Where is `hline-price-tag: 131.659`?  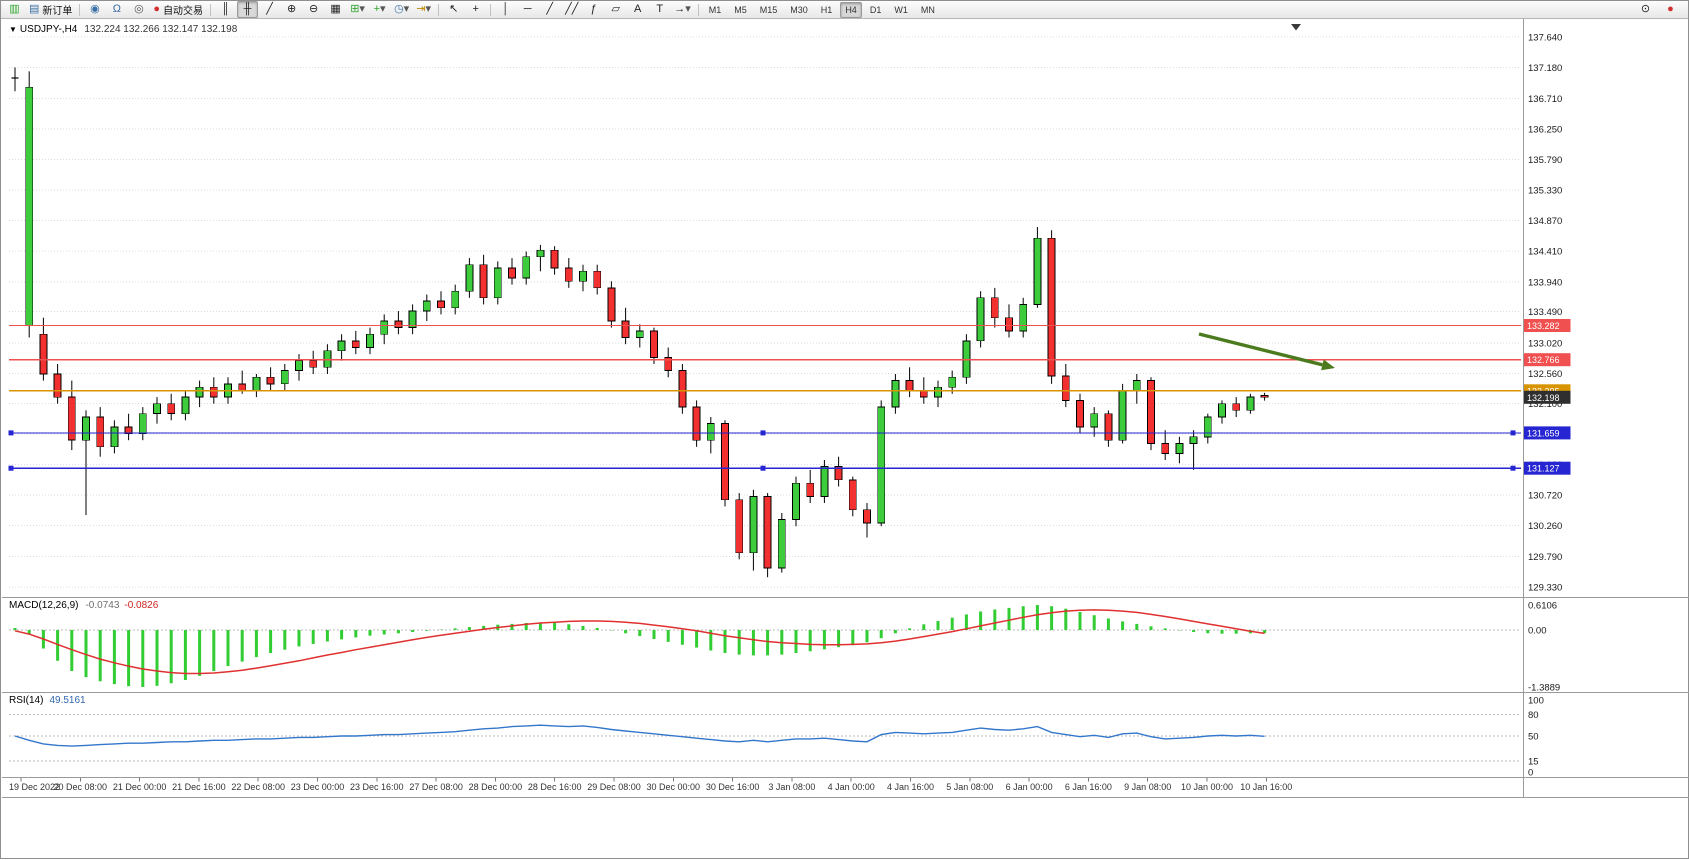 hline-price-tag: 131.659 is located at coordinates (1547, 433).